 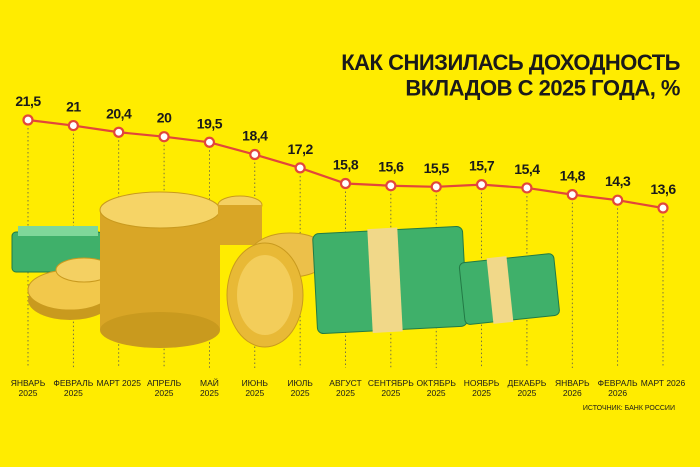 What do you see at coordinates (300, 388) in the screenshot?
I see `x-tick-label: ИЮЛЬ 2025` at bounding box center [300, 388].